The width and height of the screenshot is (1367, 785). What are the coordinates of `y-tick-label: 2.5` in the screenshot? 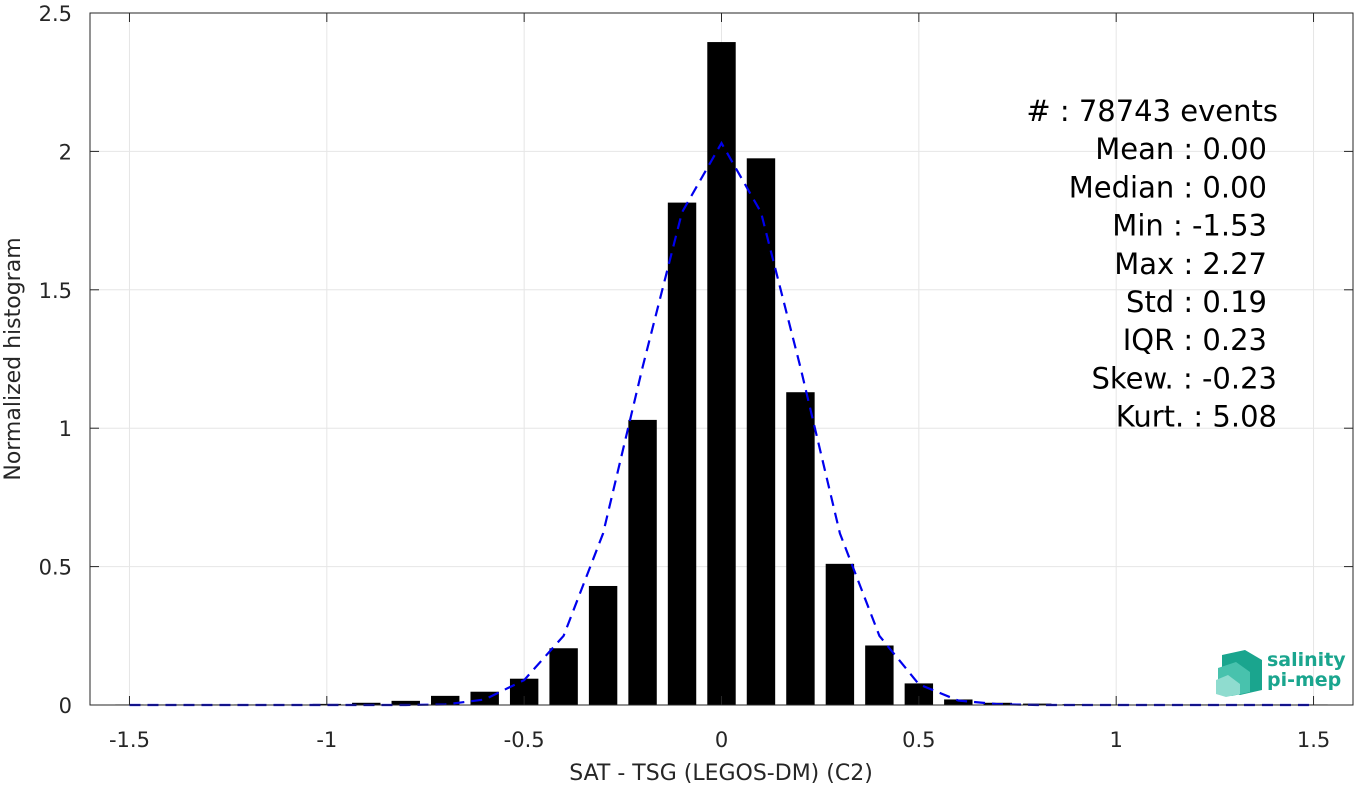 It's located at (55, 14).